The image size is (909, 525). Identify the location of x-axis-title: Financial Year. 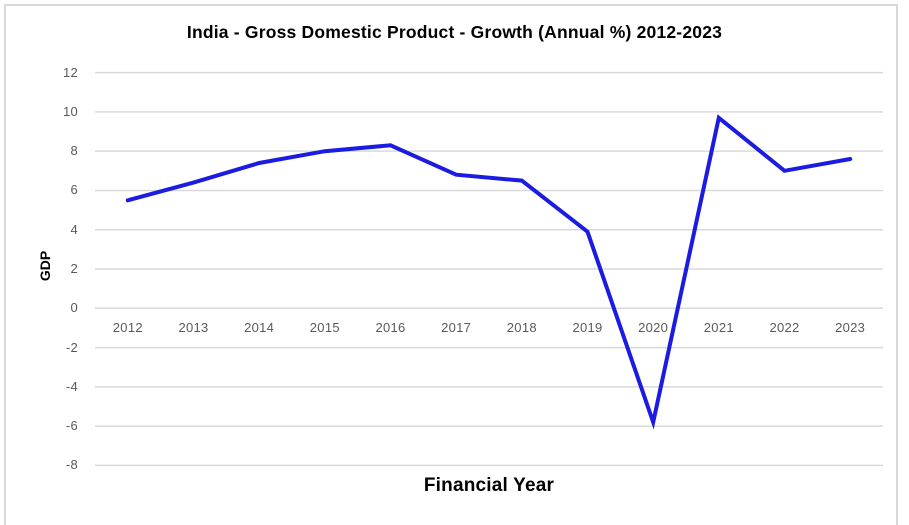
(489, 485).